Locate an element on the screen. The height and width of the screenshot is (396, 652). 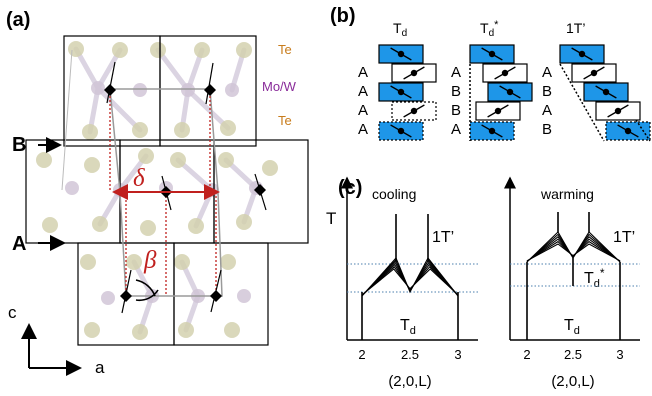
right-tick-3: 3 is located at coordinates (619, 354).